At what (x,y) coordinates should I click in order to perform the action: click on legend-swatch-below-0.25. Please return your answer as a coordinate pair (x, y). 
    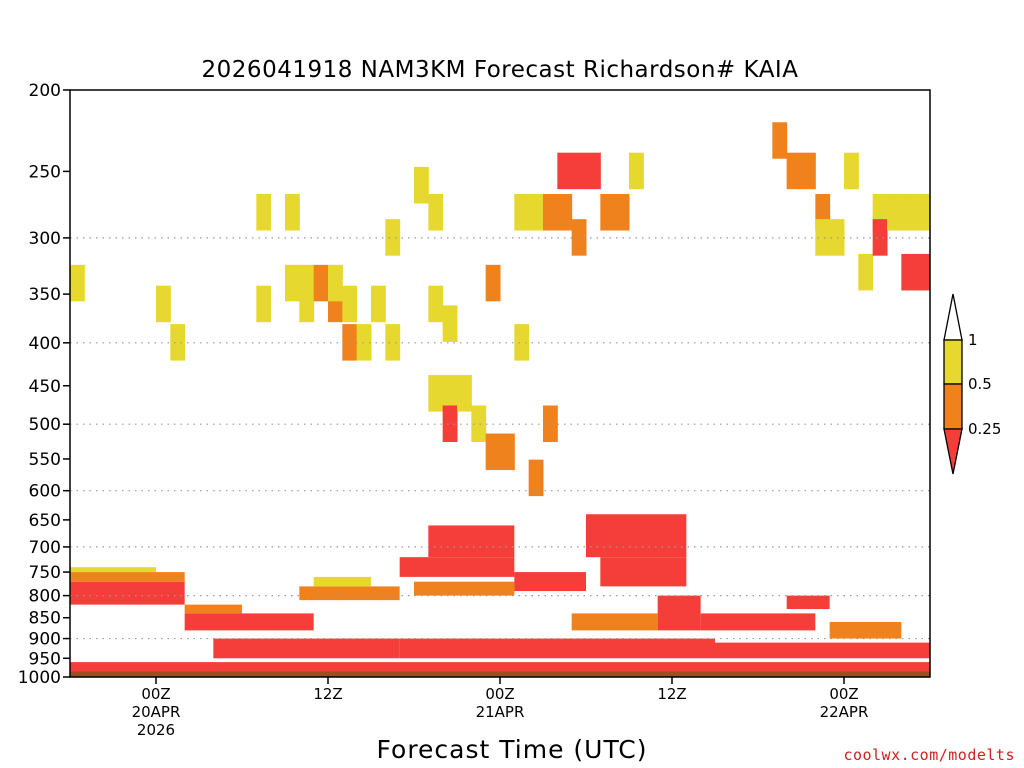
    Looking at the image, I should click on (953, 451).